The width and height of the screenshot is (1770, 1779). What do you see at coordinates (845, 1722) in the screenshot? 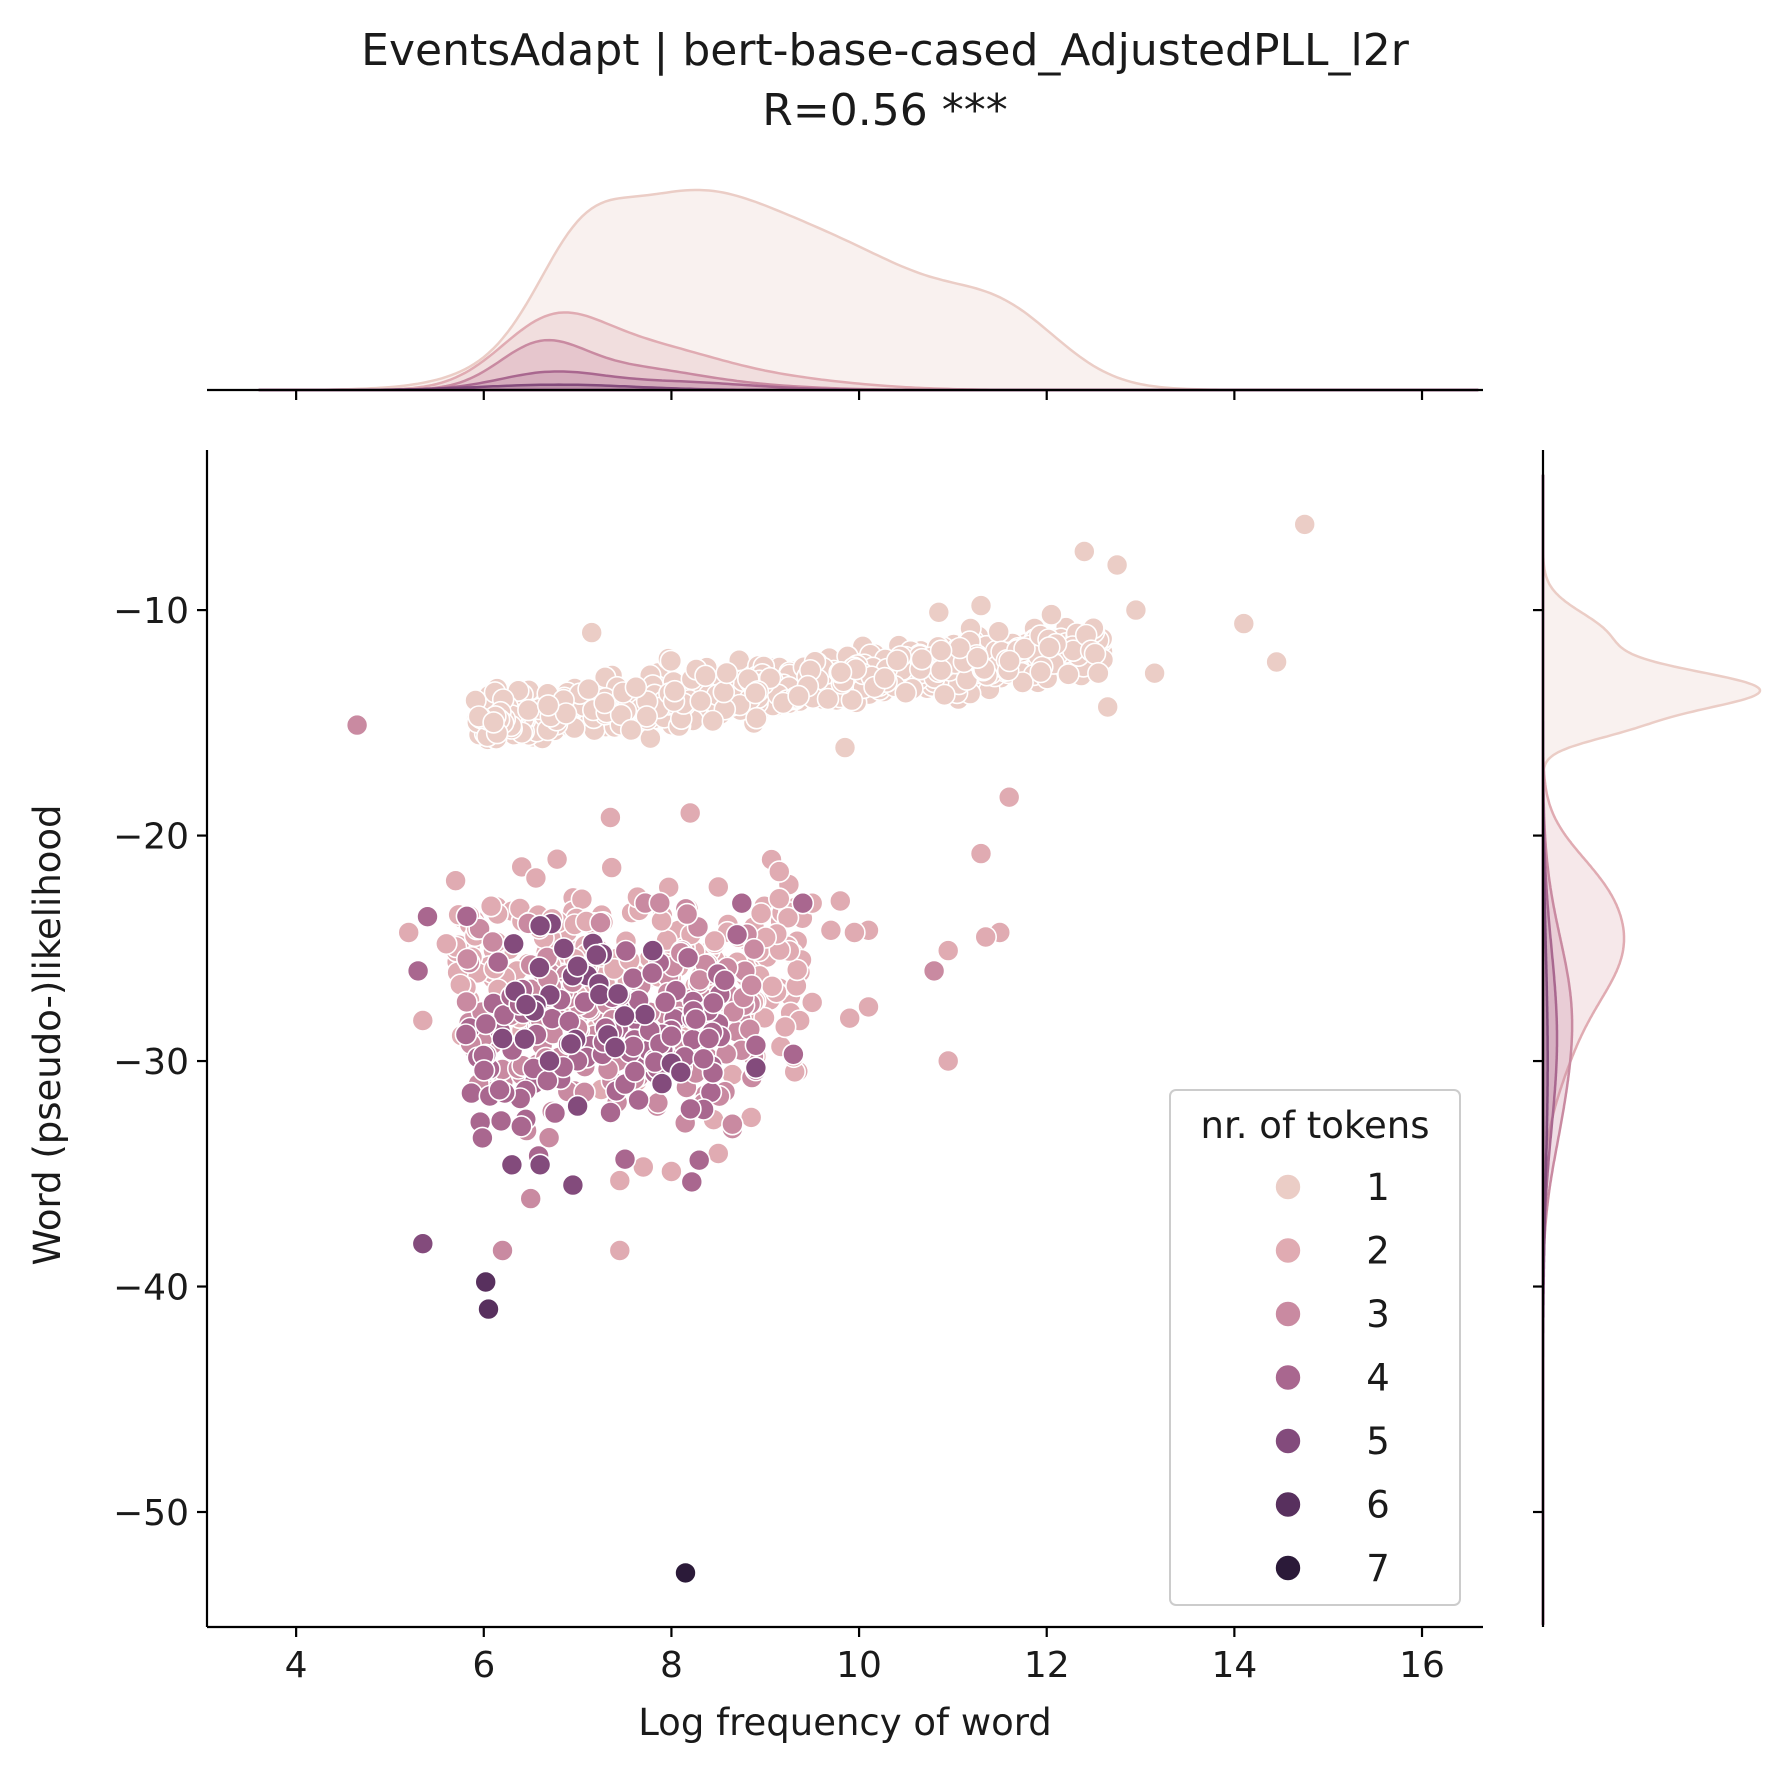
I see `x-axis-label: Log frequency of word` at bounding box center [845, 1722].